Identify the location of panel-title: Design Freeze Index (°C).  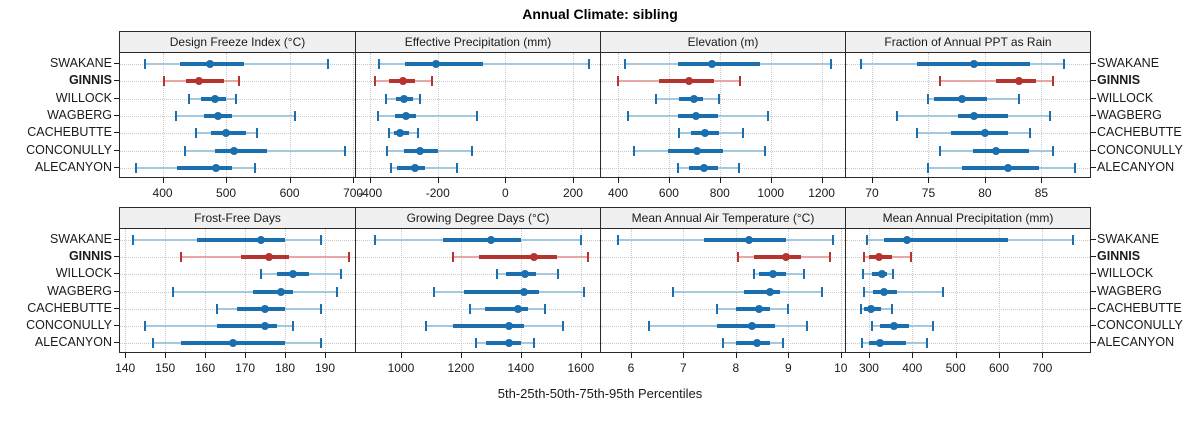
(237, 42).